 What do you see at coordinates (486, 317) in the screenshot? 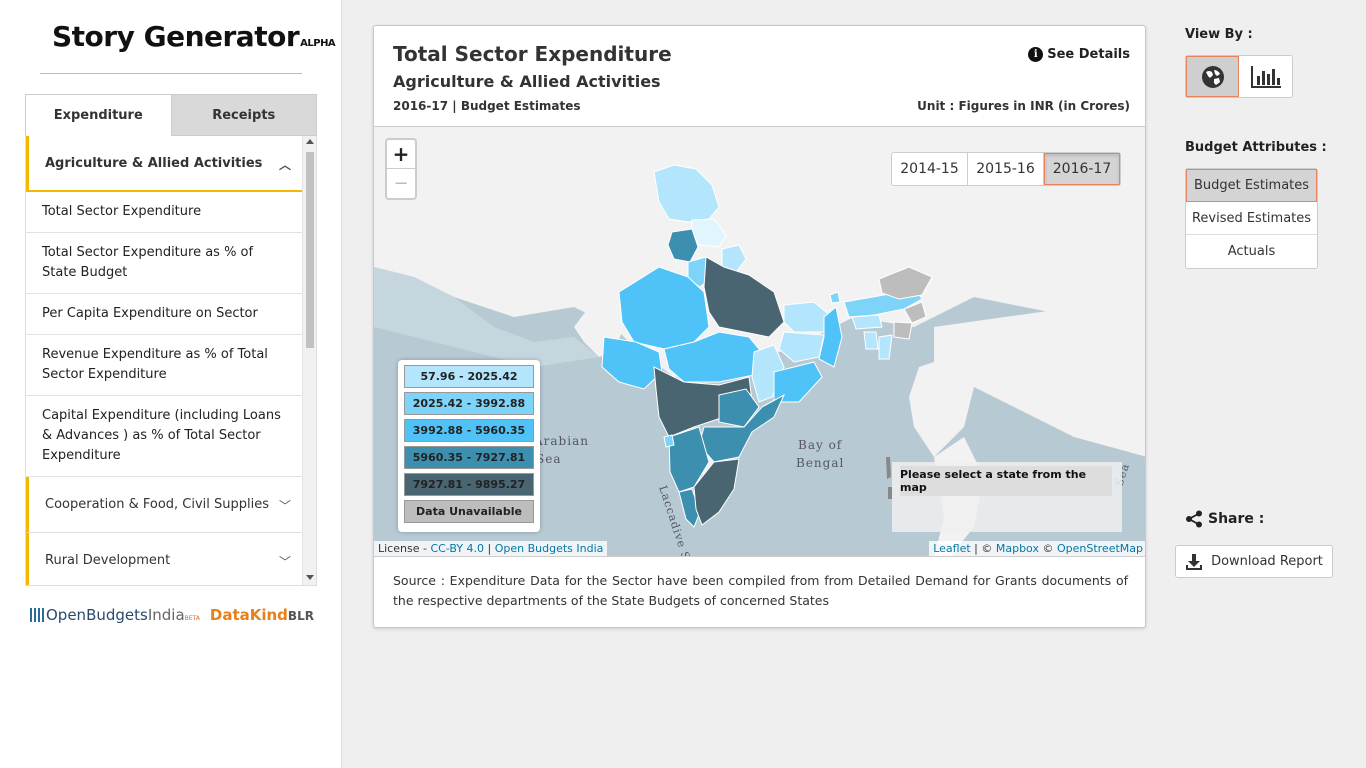
I see `land-sea-gulf` at bounding box center [486, 317].